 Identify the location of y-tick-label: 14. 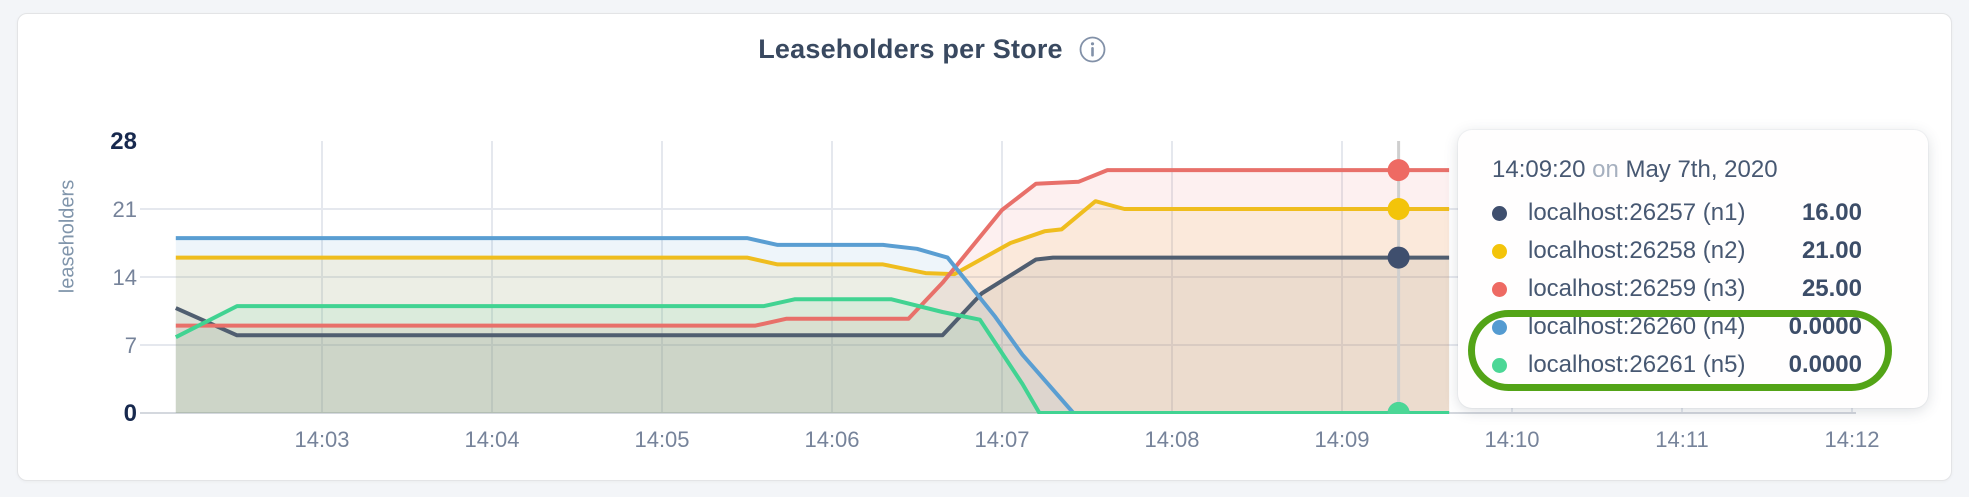
(125, 277).